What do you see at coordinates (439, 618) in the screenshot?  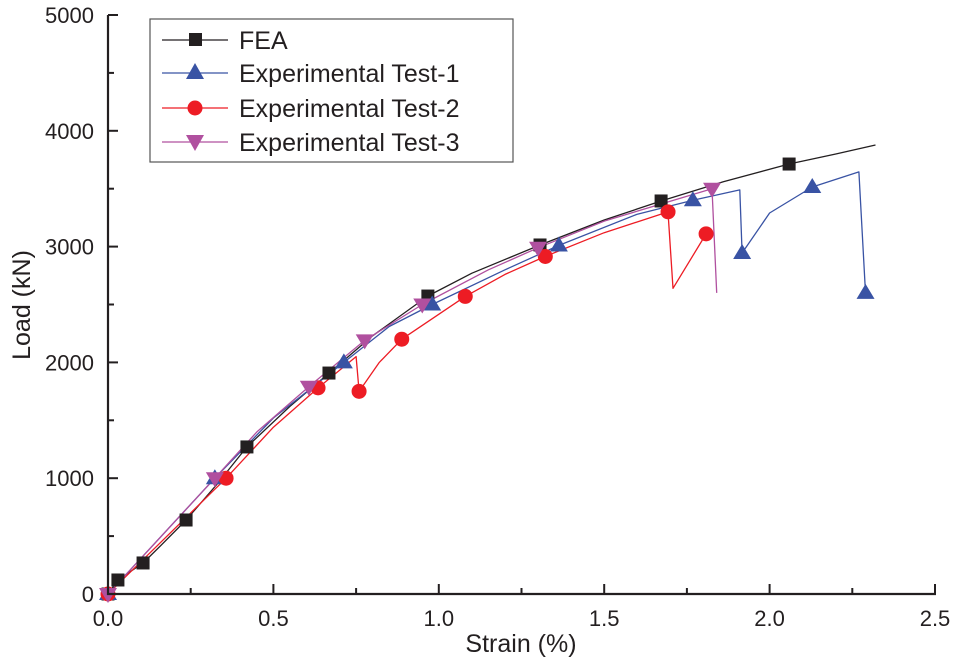 I see `x-tick-label: 1.0` at bounding box center [439, 618].